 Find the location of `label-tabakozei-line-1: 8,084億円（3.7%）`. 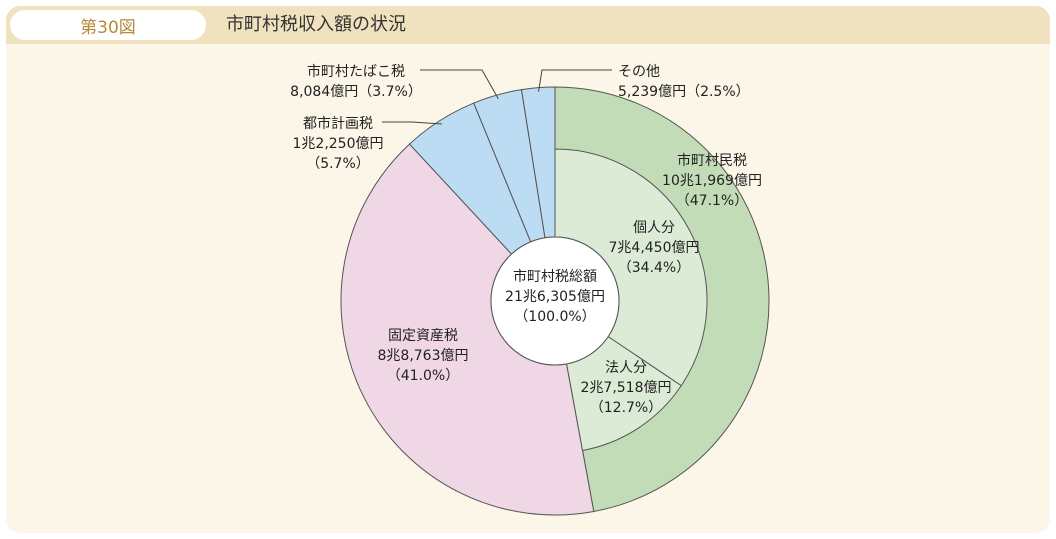

label-tabakozei-line-1: 8,084億円（3.7%） is located at coordinates (356, 92).